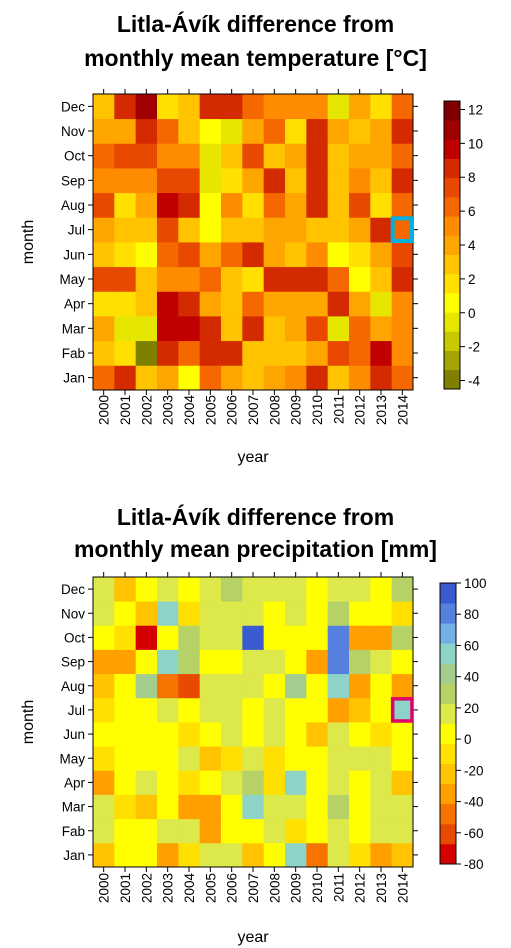 The height and width of the screenshot is (948, 511). Describe the element at coordinates (468, 739) in the screenshot. I see `colorbar-tick-label: 0` at that location.